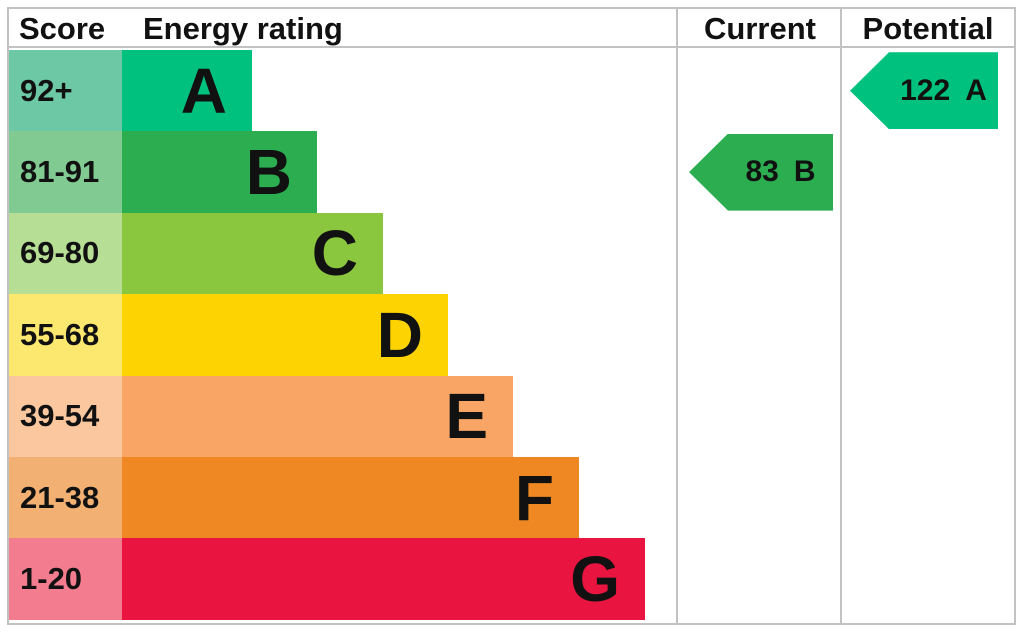 The image size is (1024, 633). What do you see at coordinates (399, 334) in the screenshot?
I see `band-letter-d: D` at bounding box center [399, 334].